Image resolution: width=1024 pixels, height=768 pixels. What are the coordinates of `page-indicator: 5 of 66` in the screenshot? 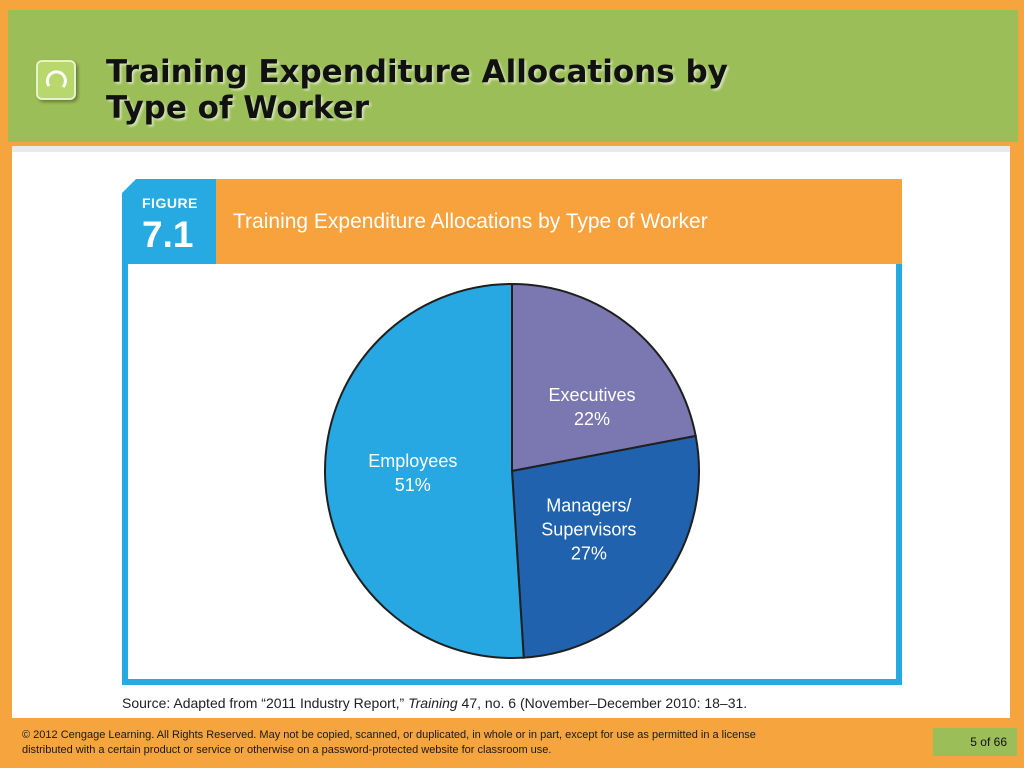 It's located at (975, 742).